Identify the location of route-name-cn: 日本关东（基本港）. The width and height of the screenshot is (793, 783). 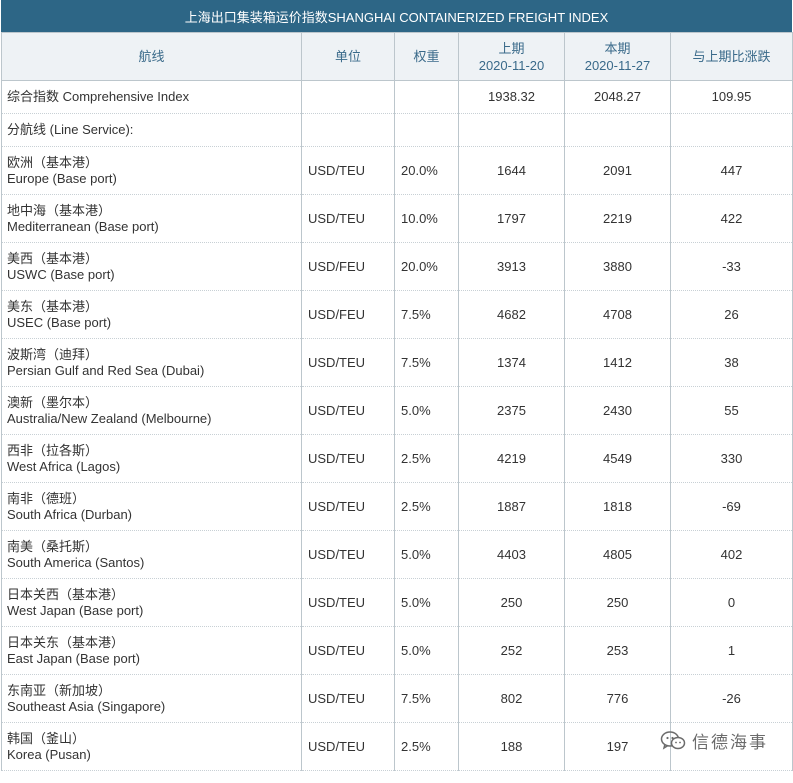
(66, 642).